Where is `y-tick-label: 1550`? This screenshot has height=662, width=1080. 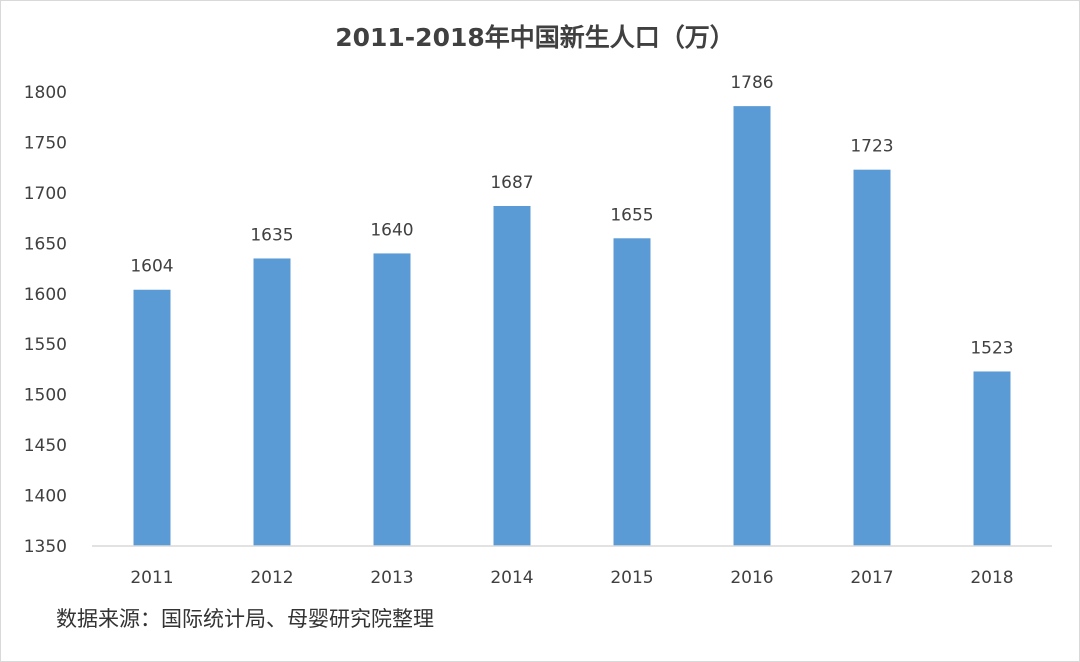 y-tick-label: 1550 is located at coordinates (45, 345).